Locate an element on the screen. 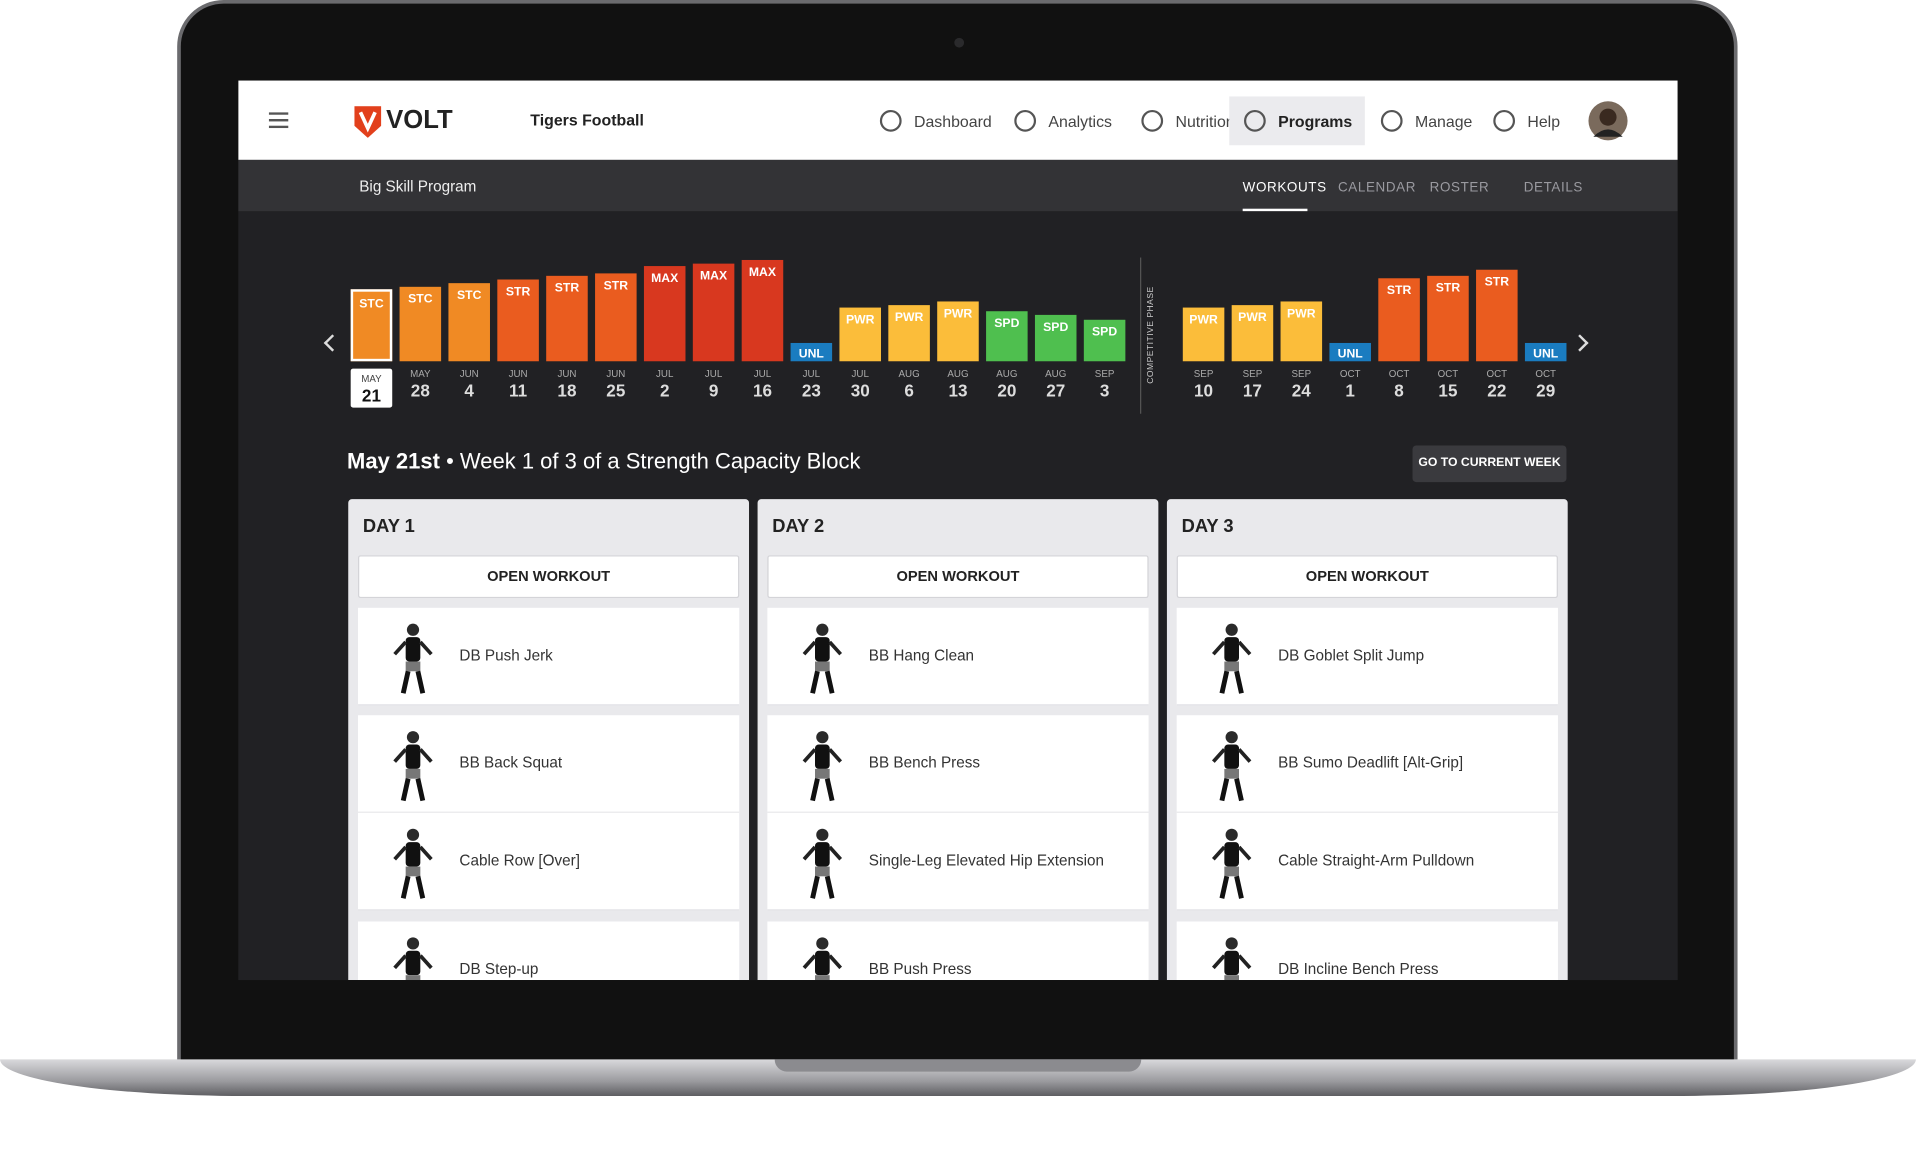 The height and width of the screenshot is (1157, 1916). week-date: SEP 24 is located at coordinates (1302, 385).